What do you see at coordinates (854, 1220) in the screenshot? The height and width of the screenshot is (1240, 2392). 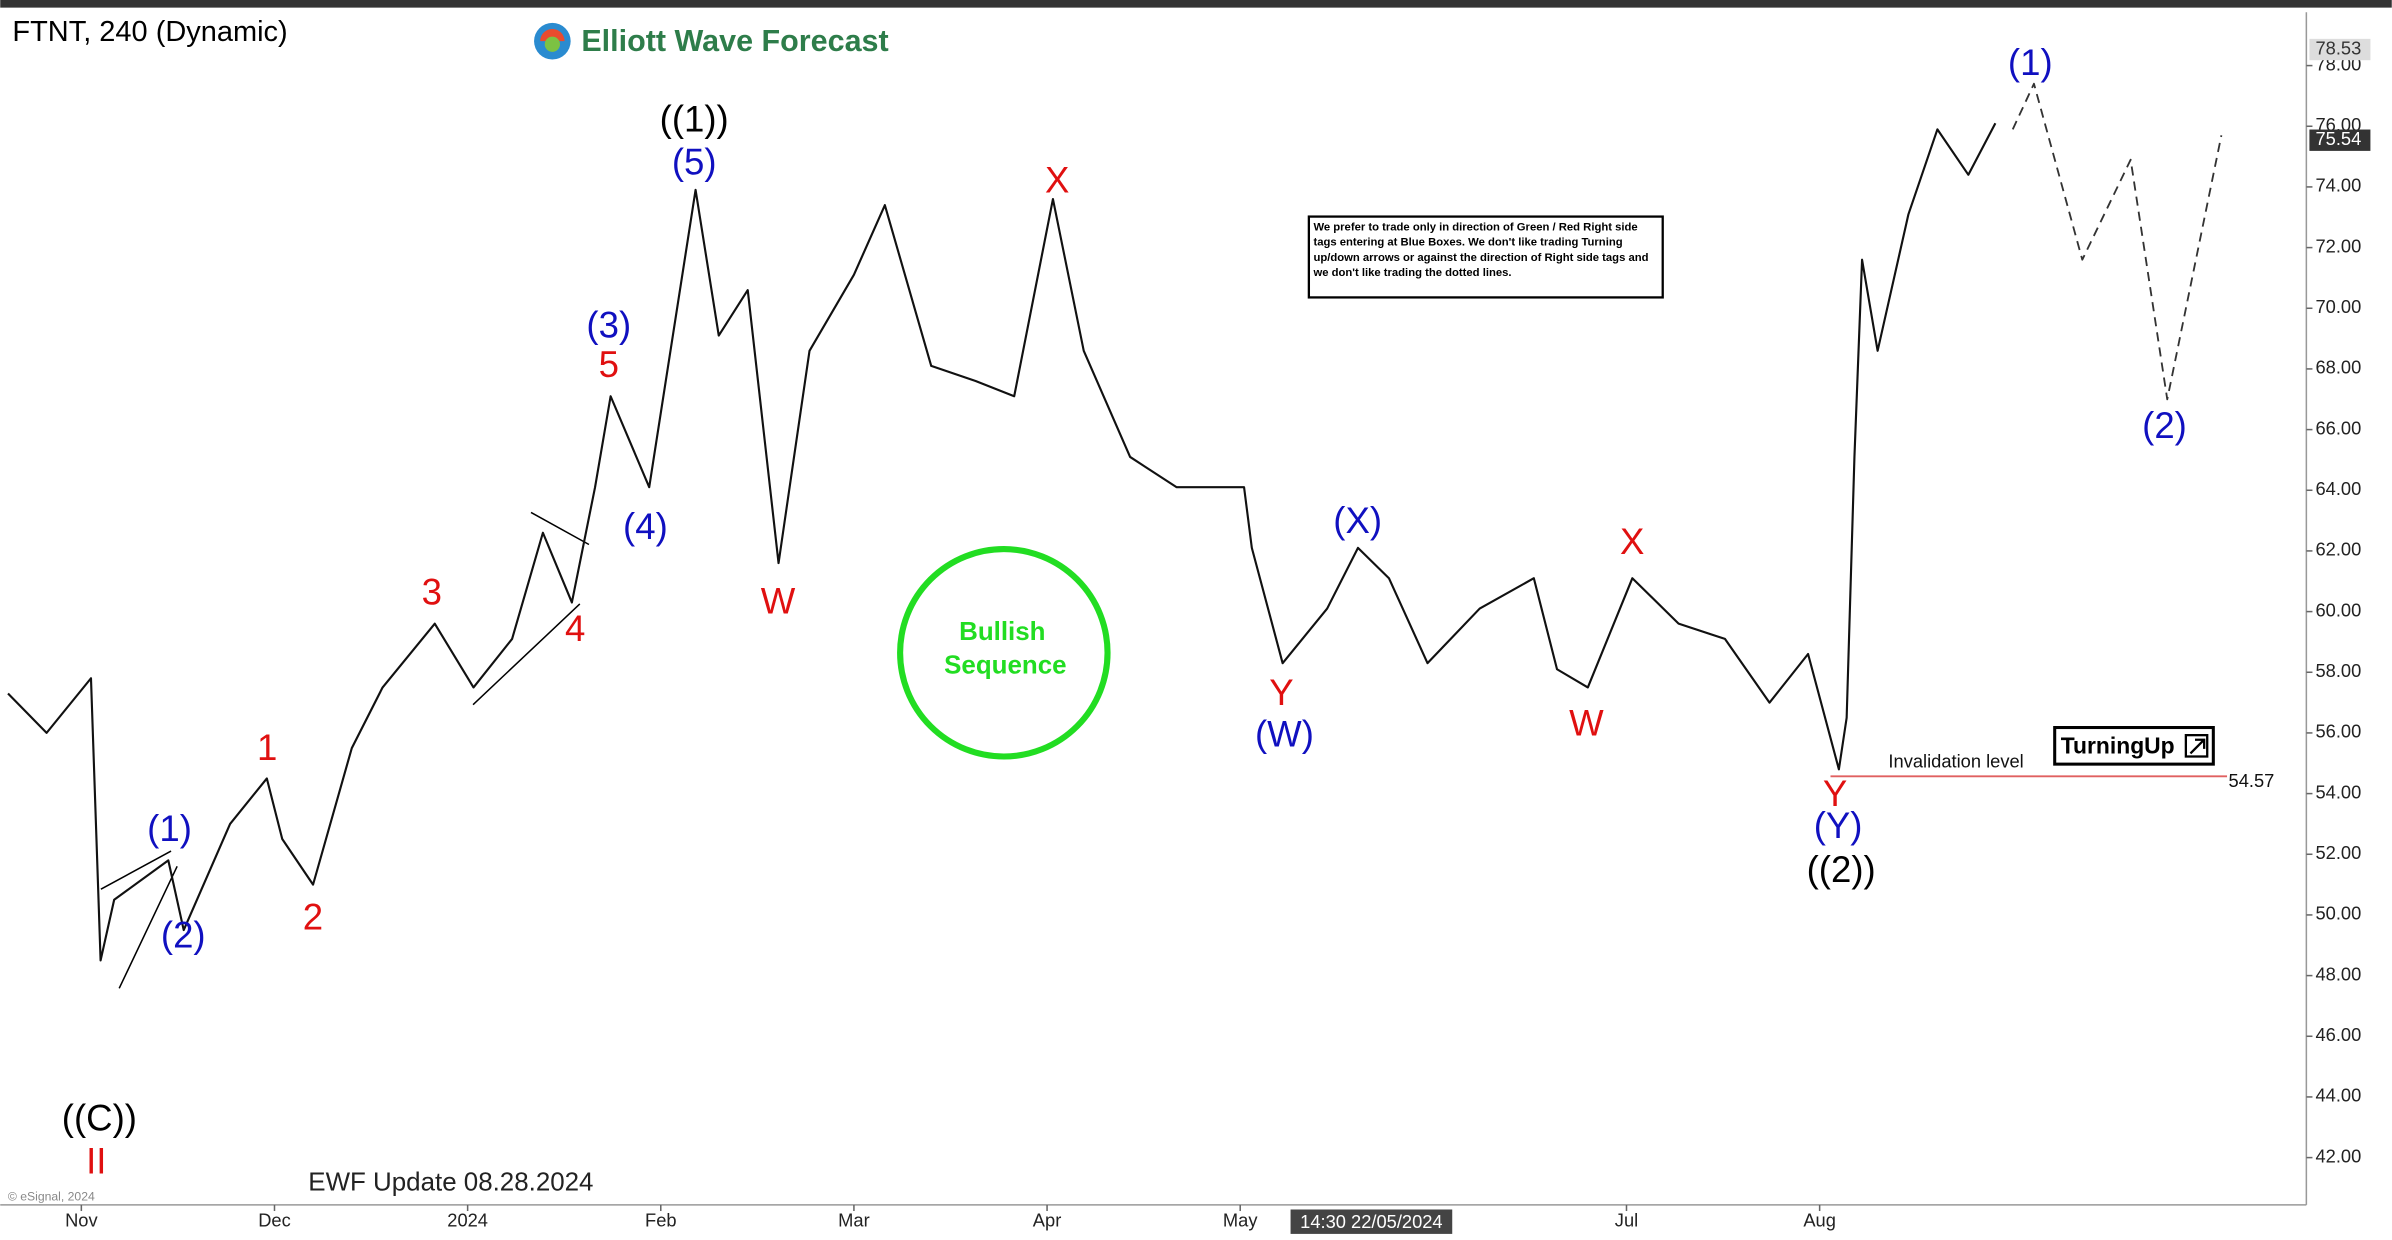 I see `x-tick-label: Mar` at bounding box center [854, 1220].